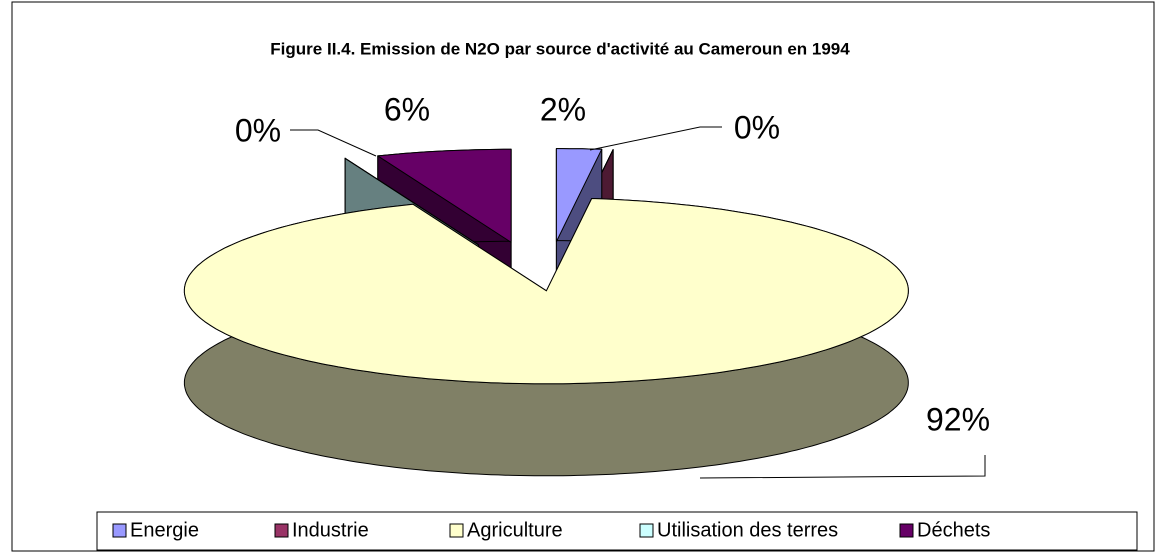 The image size is (1157, 554). I want to click on legend-box, so click(617, 531).